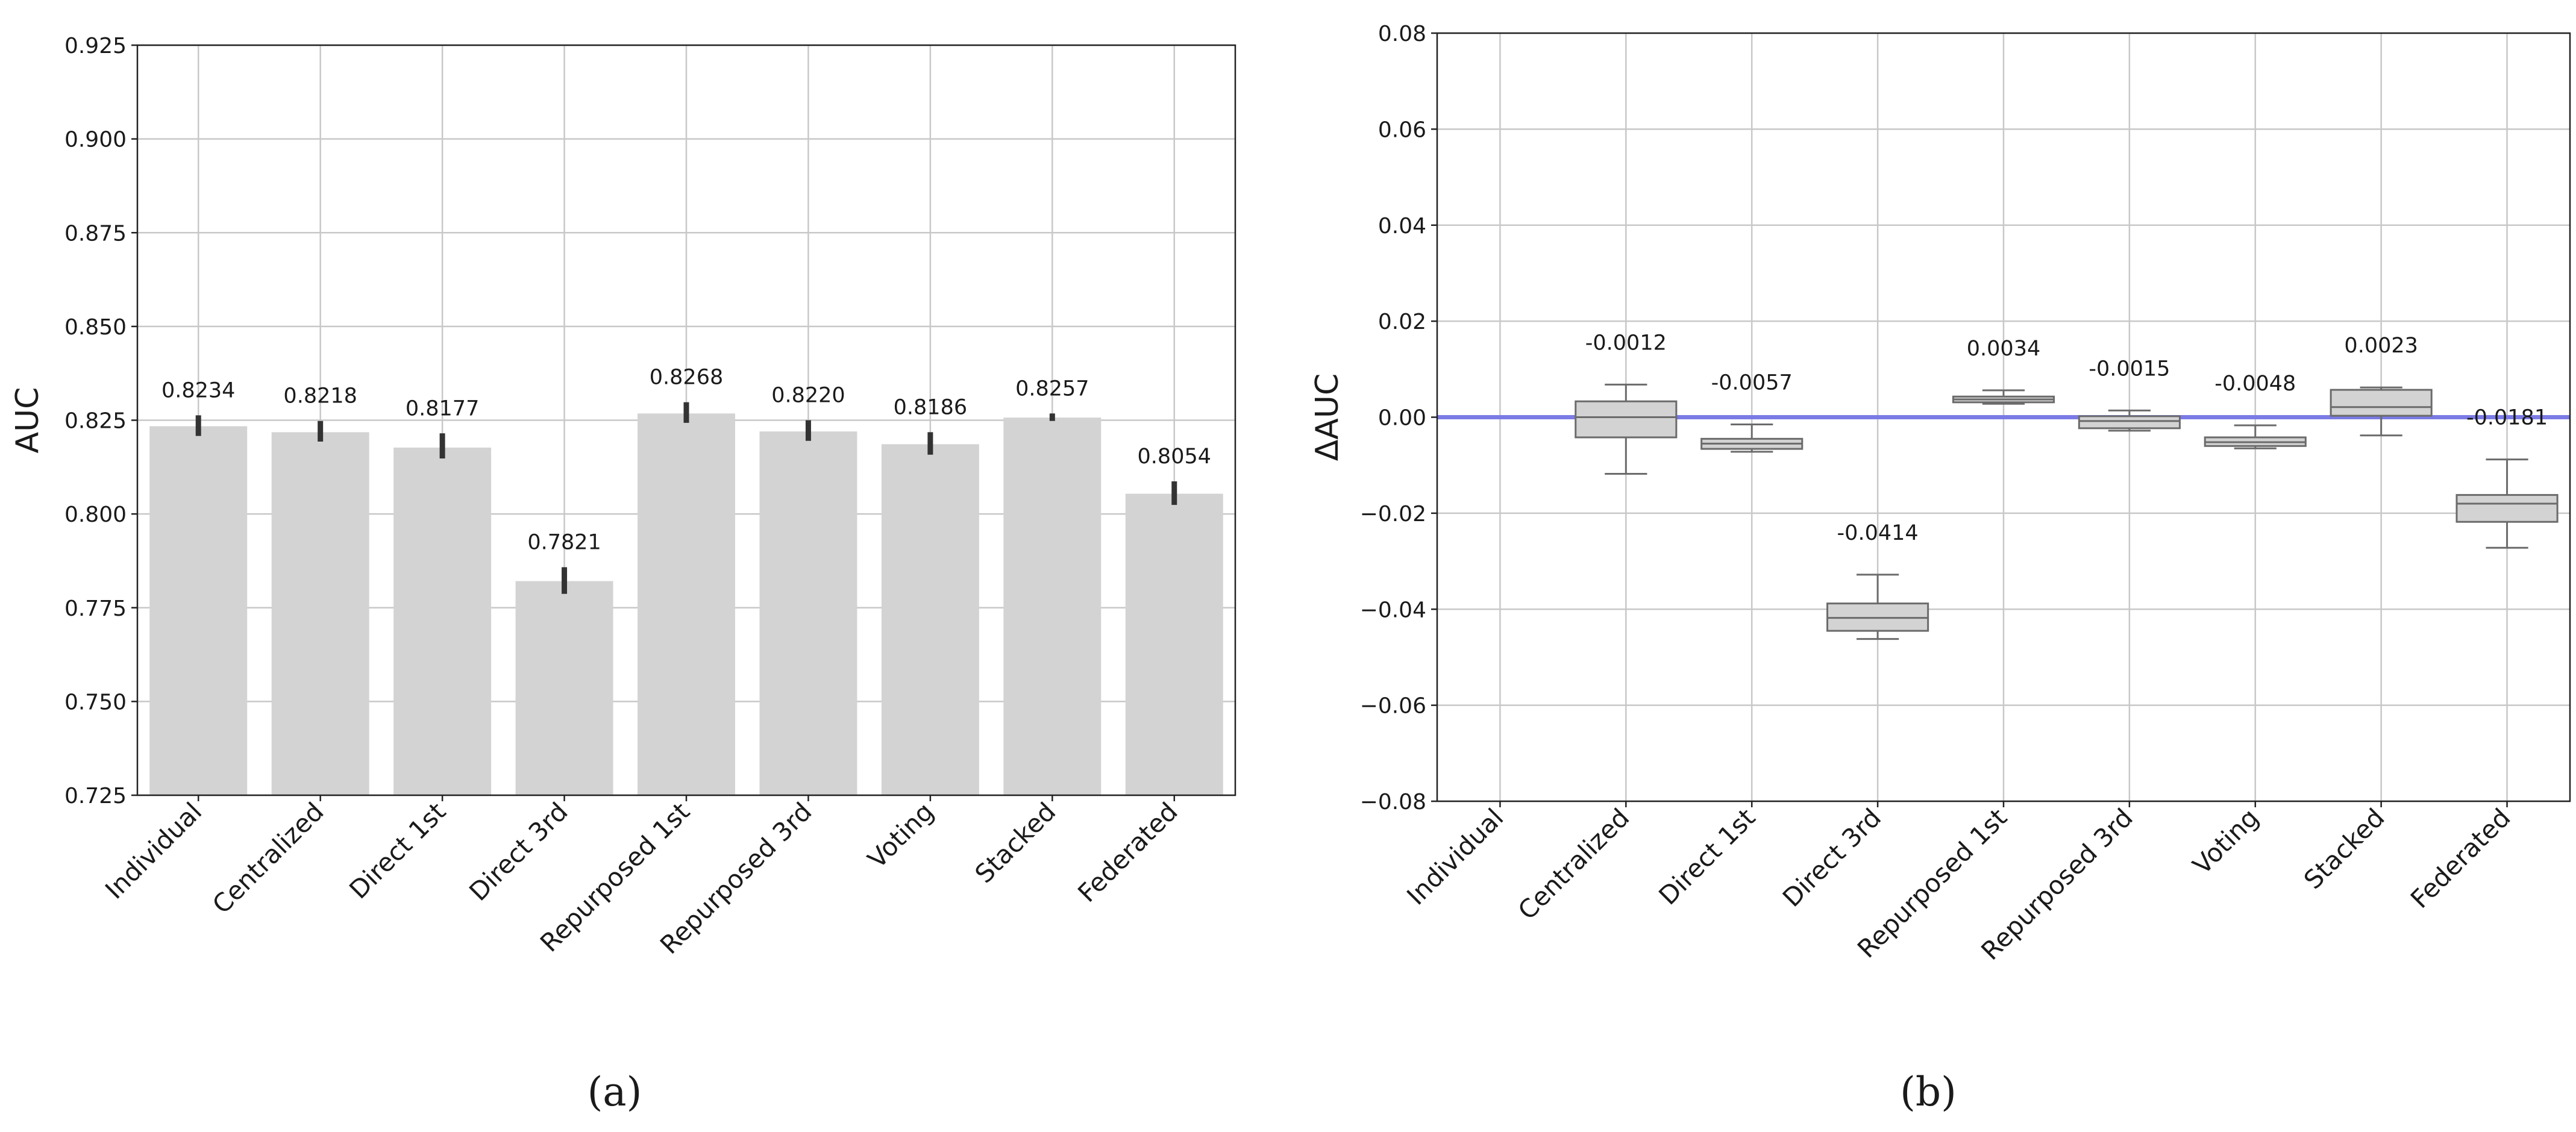 This screenshot has width=2576, height=1132. I want to click on panel-label-b: (b), so click(1928, 1092).